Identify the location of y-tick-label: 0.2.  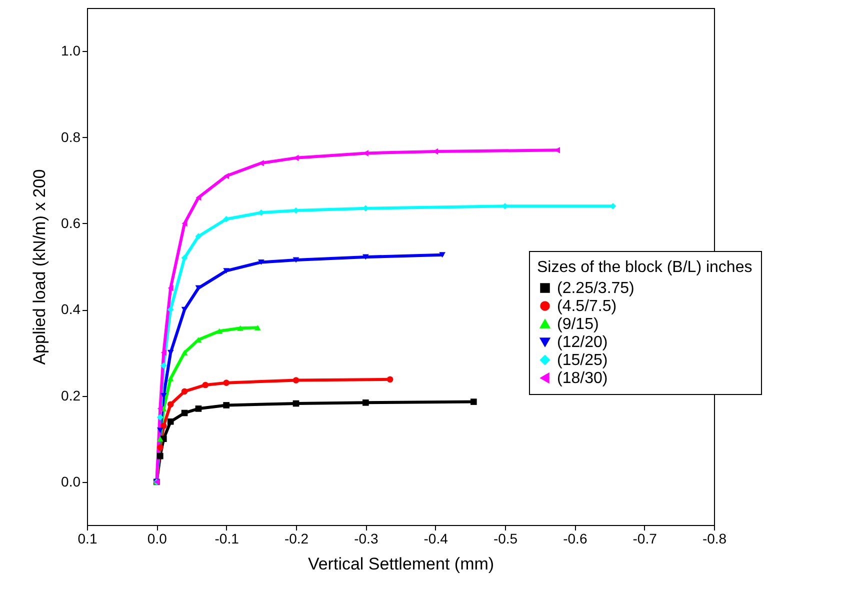
(71, 395).